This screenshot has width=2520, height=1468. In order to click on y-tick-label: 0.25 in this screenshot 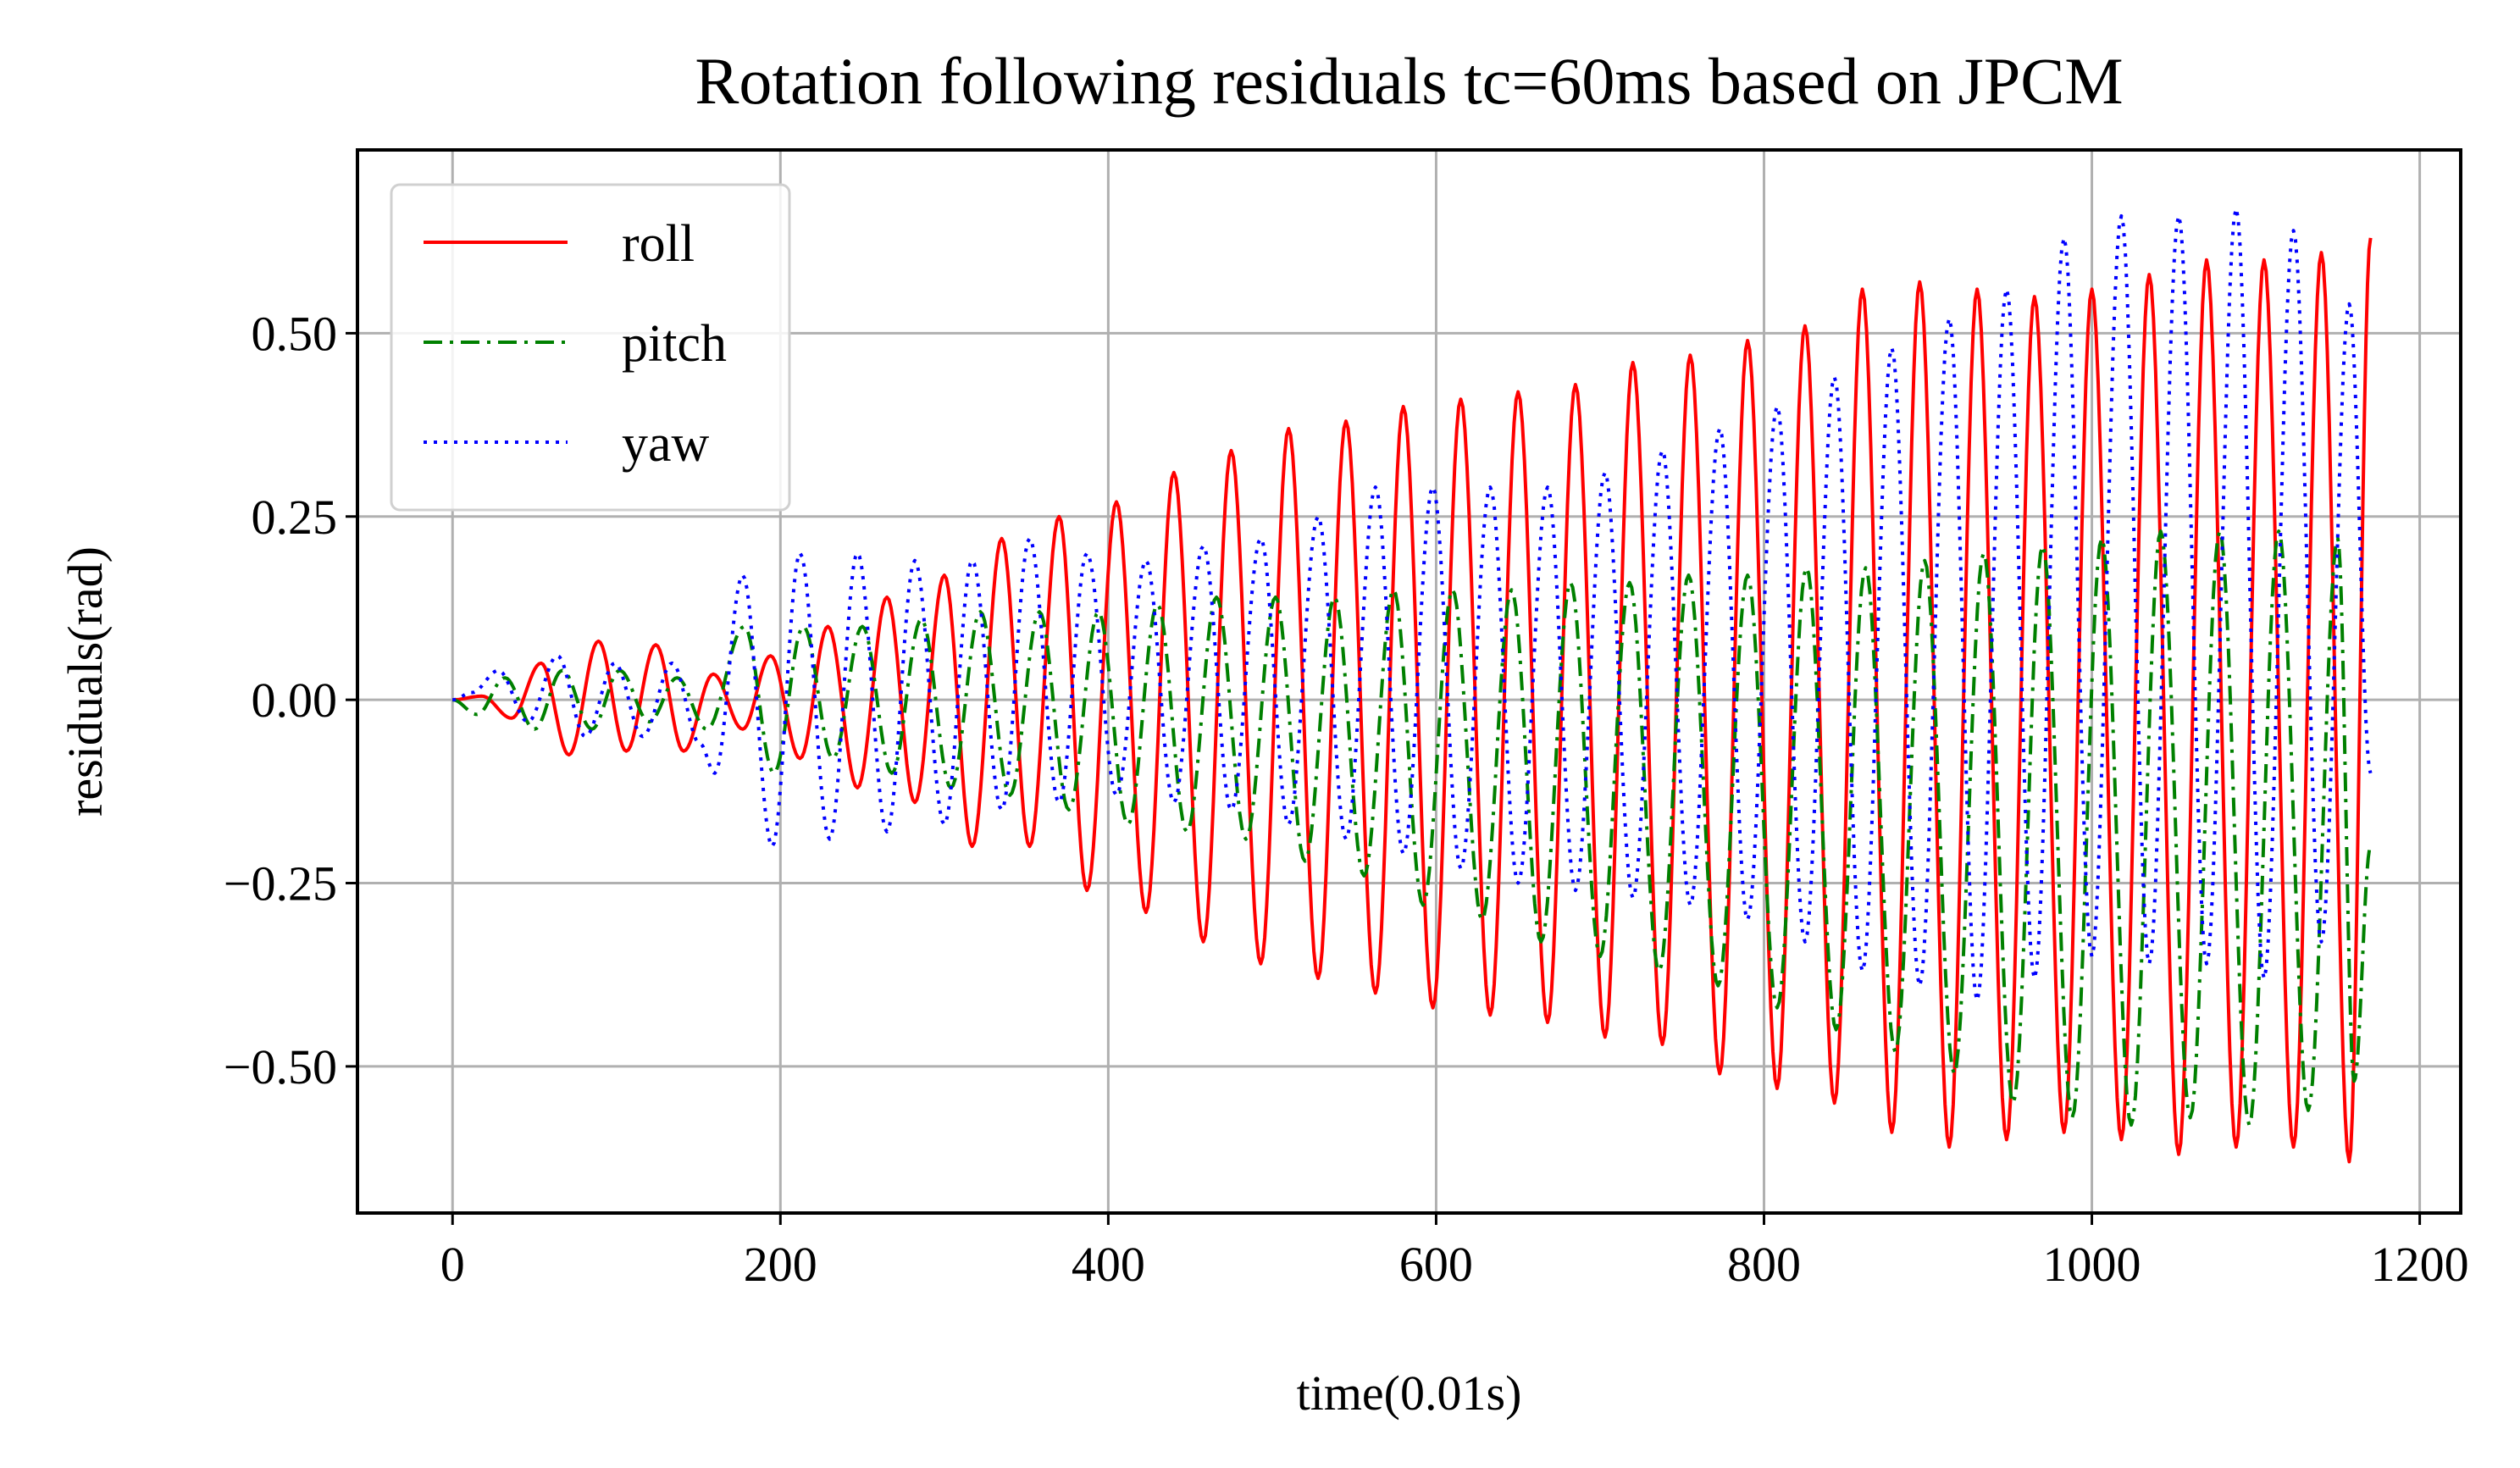, I will do `click(295, 517)`.